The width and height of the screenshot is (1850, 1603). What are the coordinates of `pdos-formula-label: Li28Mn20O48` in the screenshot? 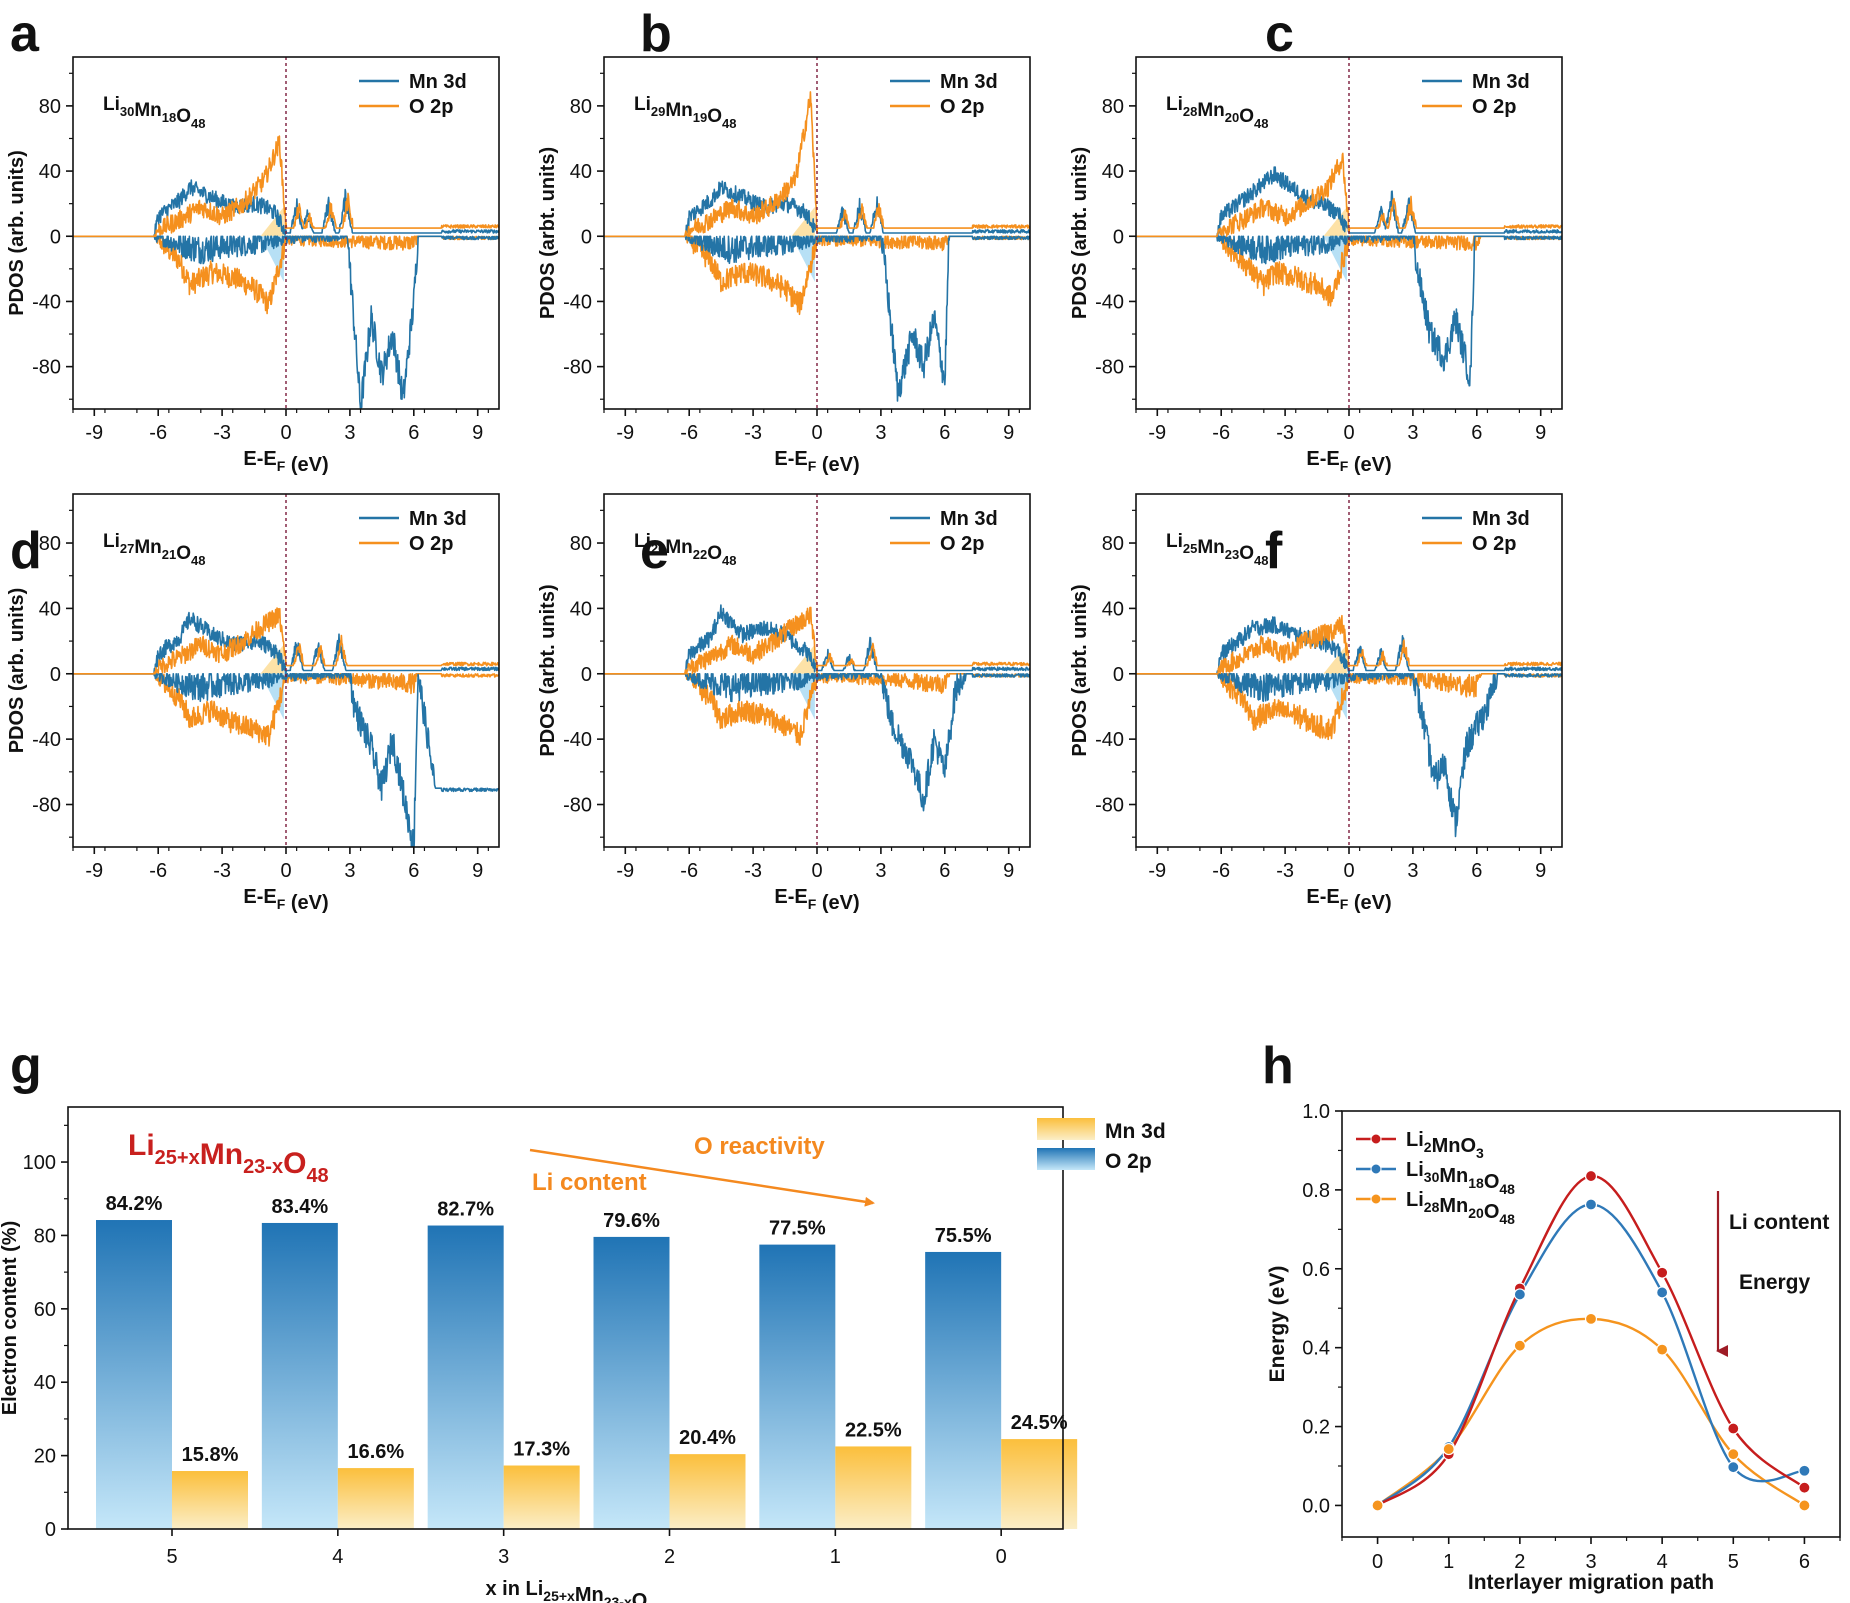 It's located at (1217, 112).